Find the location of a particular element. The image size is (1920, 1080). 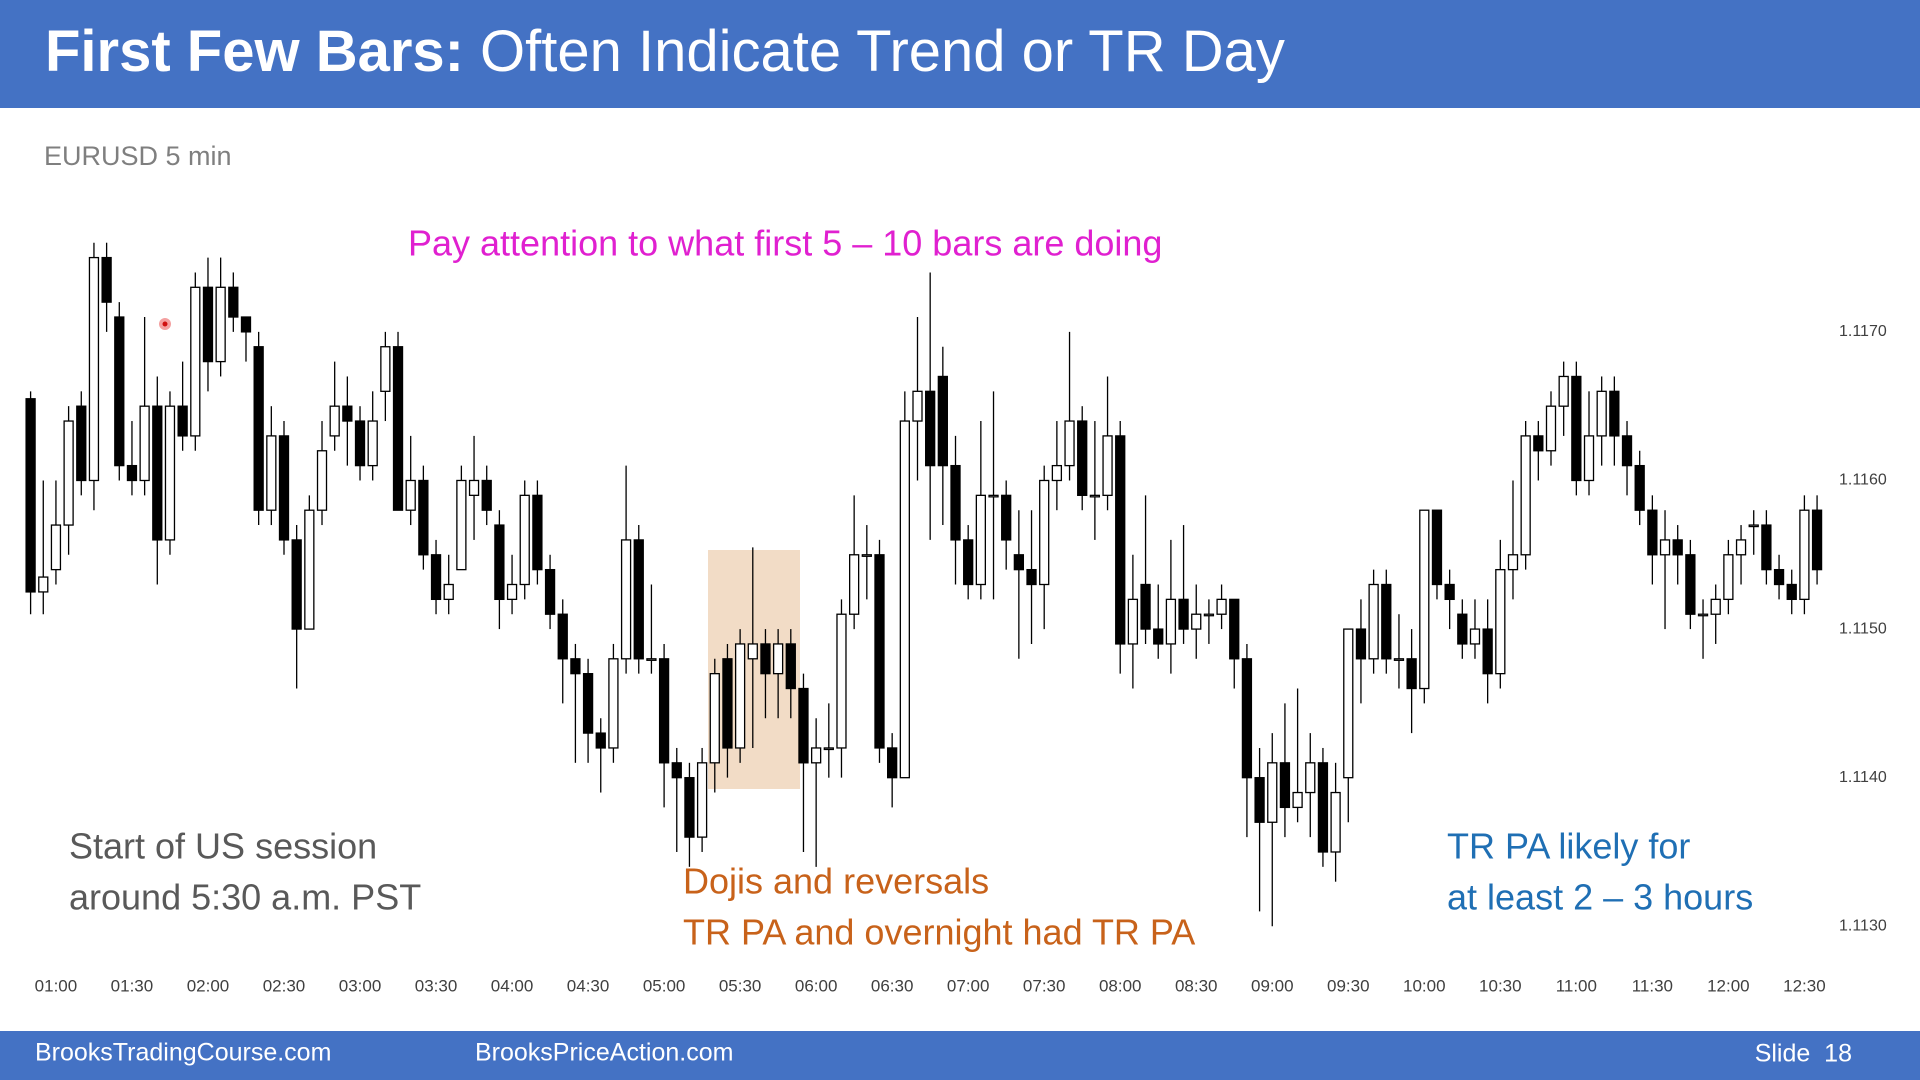

footer-bar is located at coordinates (960, 1055).